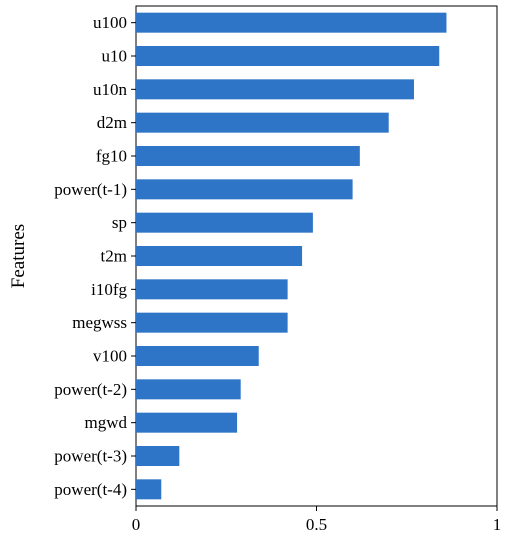 The width and height of the screenshot is (507, 550). What do you see at coordinates (497, 524) in the screenshot?
I see `x-tick-label: 1` at bounding box center [497, 524].